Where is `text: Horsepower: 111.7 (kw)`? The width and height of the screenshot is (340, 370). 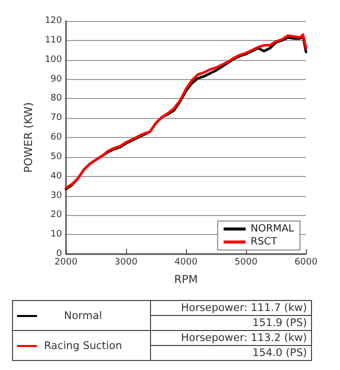 text: Horsepower: 111.7 (kw) is located at coordinates (231, 308).